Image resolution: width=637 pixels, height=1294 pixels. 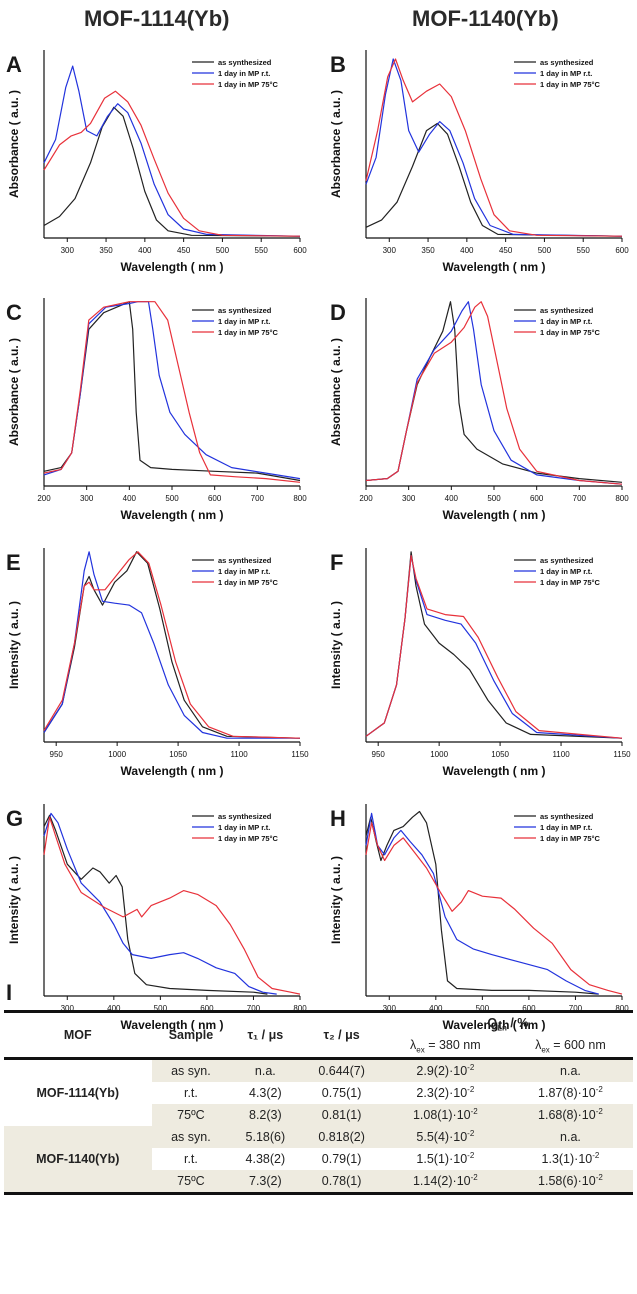 I want to click on table-row: r.t. 4.3(2) 0.75(1) 2.3(2)·10-2 1.87(8)·10-2, so click(x=318, y=1093).